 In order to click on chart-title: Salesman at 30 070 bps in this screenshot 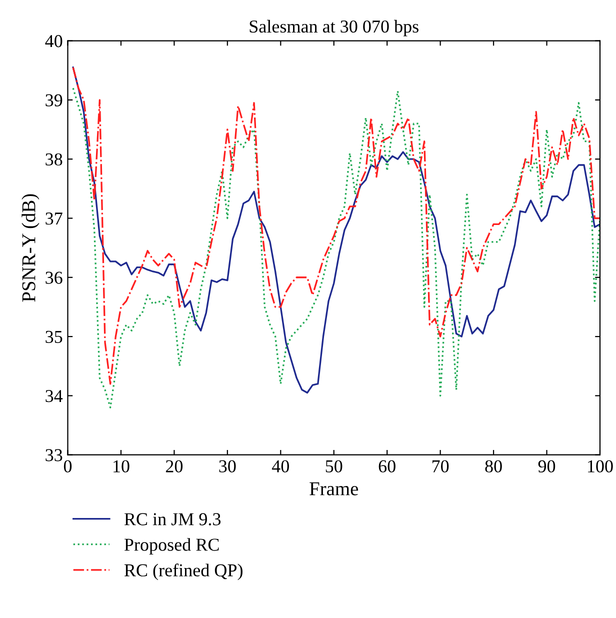, I will do `click(334, 28)`.